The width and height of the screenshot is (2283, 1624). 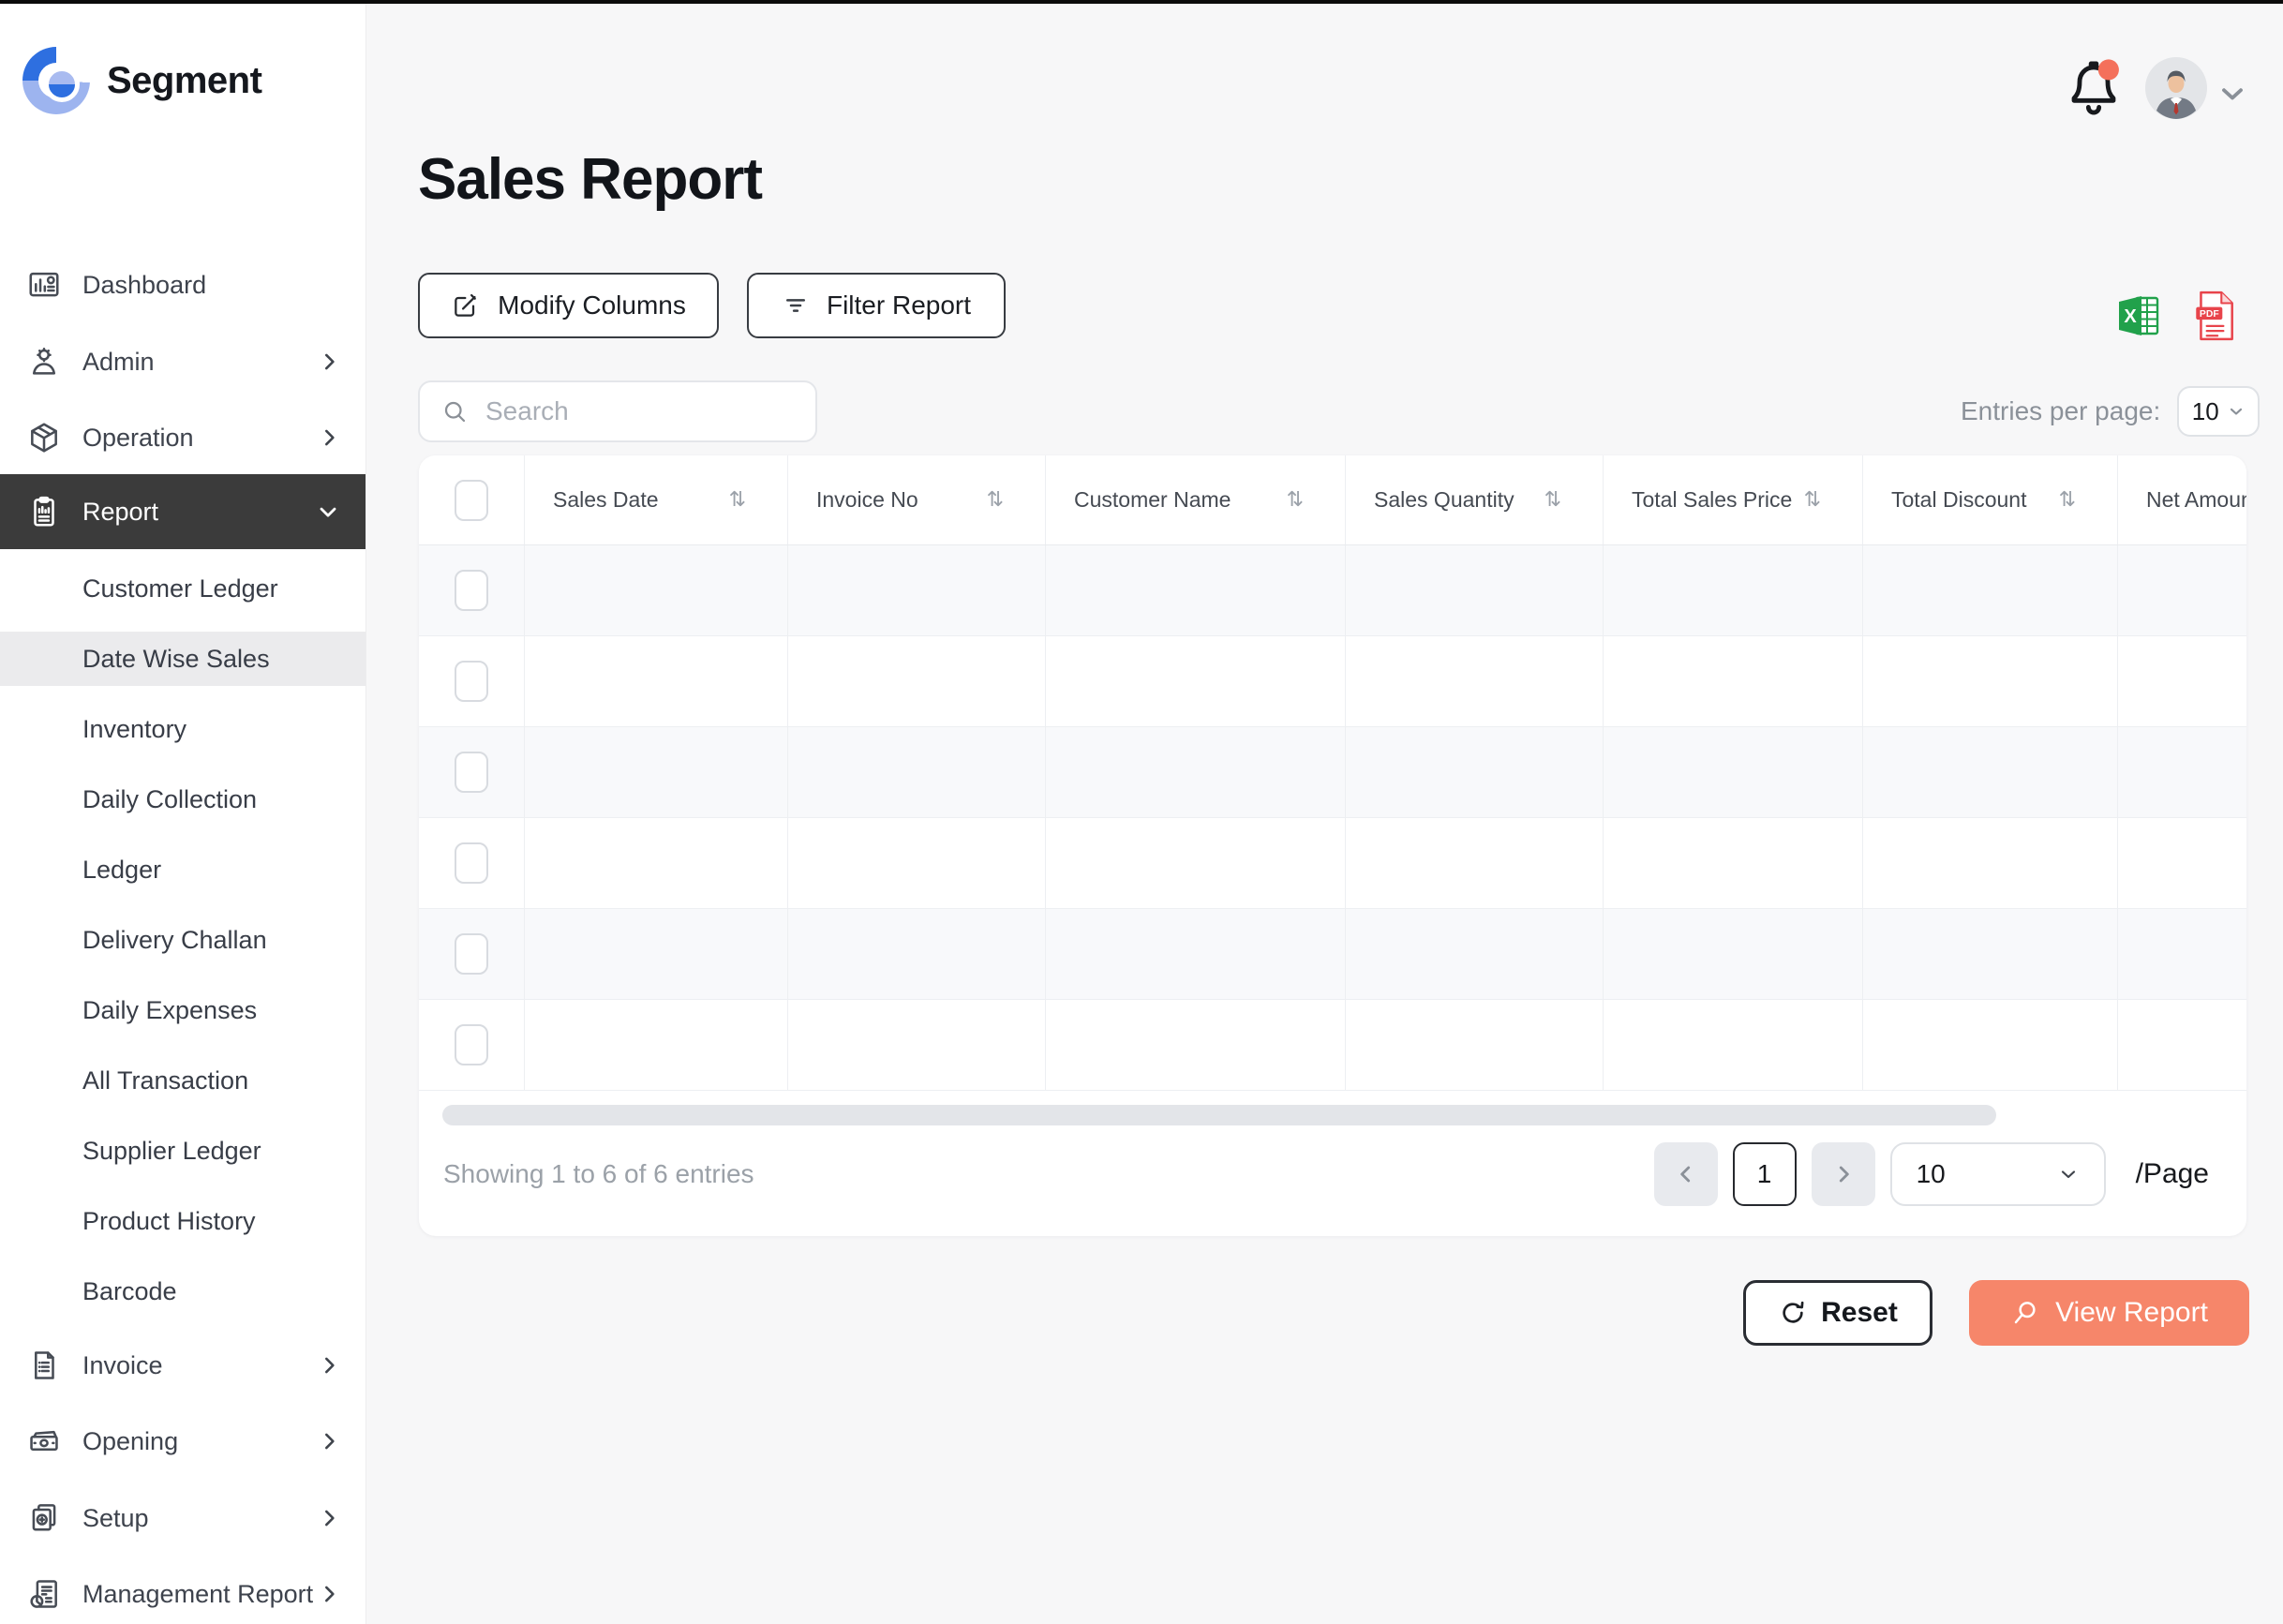 What do you see at coordinates (183, 285) in the screenshot?
I see `sidebar-item-dashboard: Dashboard` at bounding box center [183, 285].